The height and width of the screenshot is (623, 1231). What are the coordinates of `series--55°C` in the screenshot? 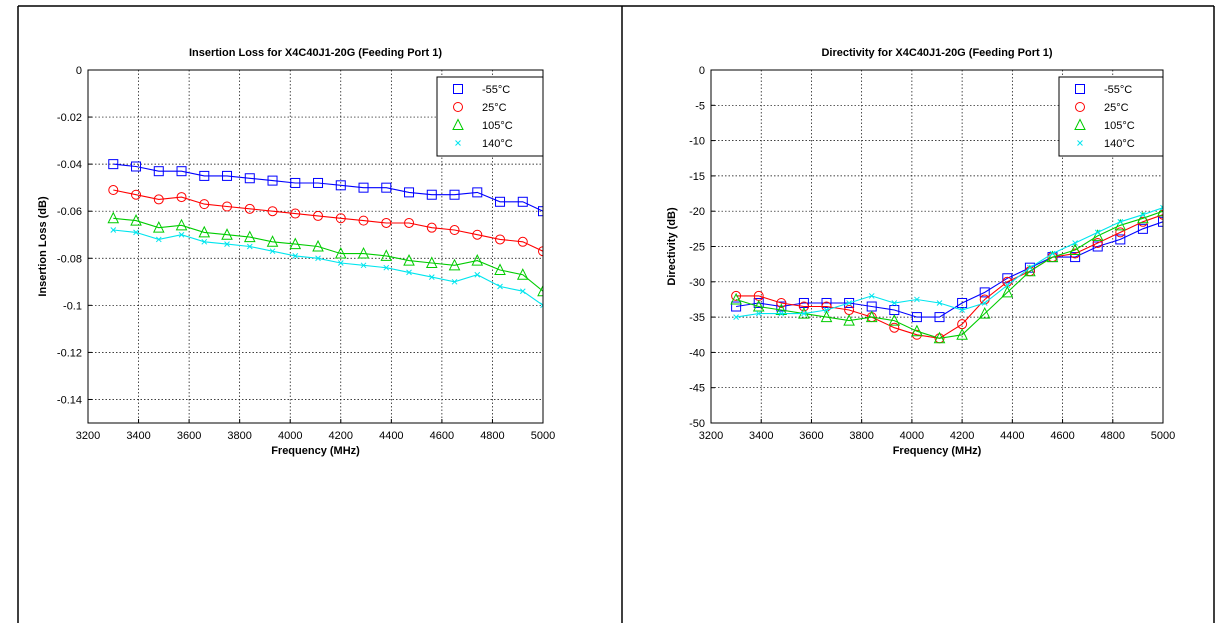 It's located at (947, 269).